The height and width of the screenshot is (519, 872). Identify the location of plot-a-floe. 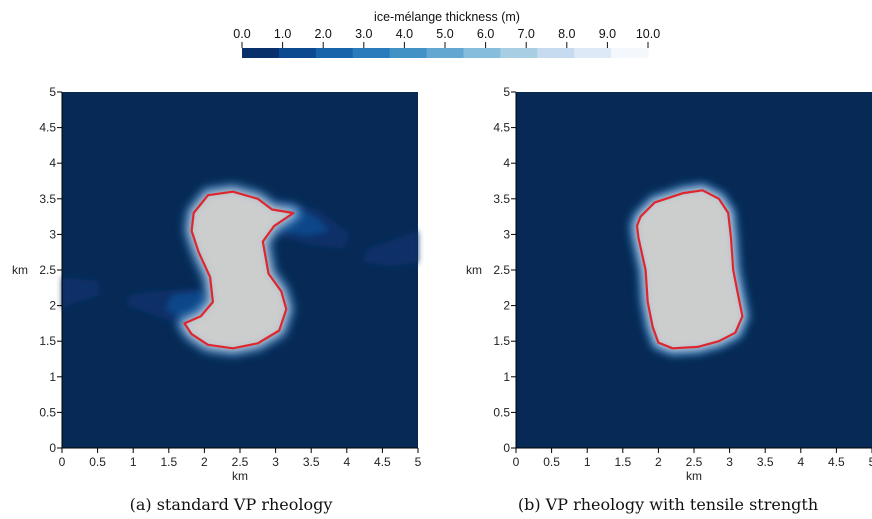
(239, 270).